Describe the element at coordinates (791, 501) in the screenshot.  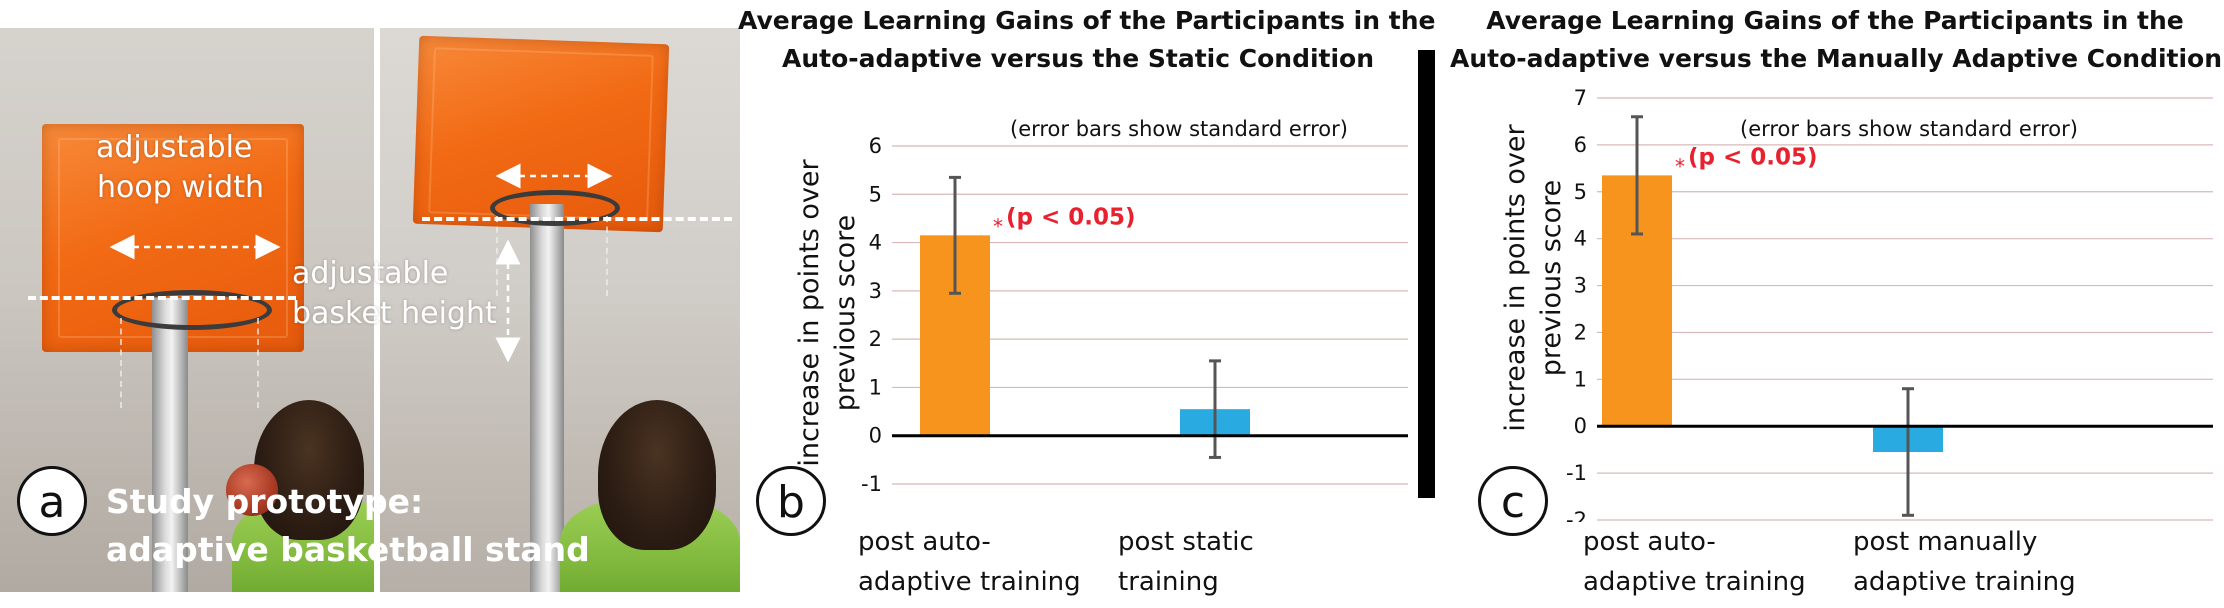
I see `panel-letter-b: b` at that location.